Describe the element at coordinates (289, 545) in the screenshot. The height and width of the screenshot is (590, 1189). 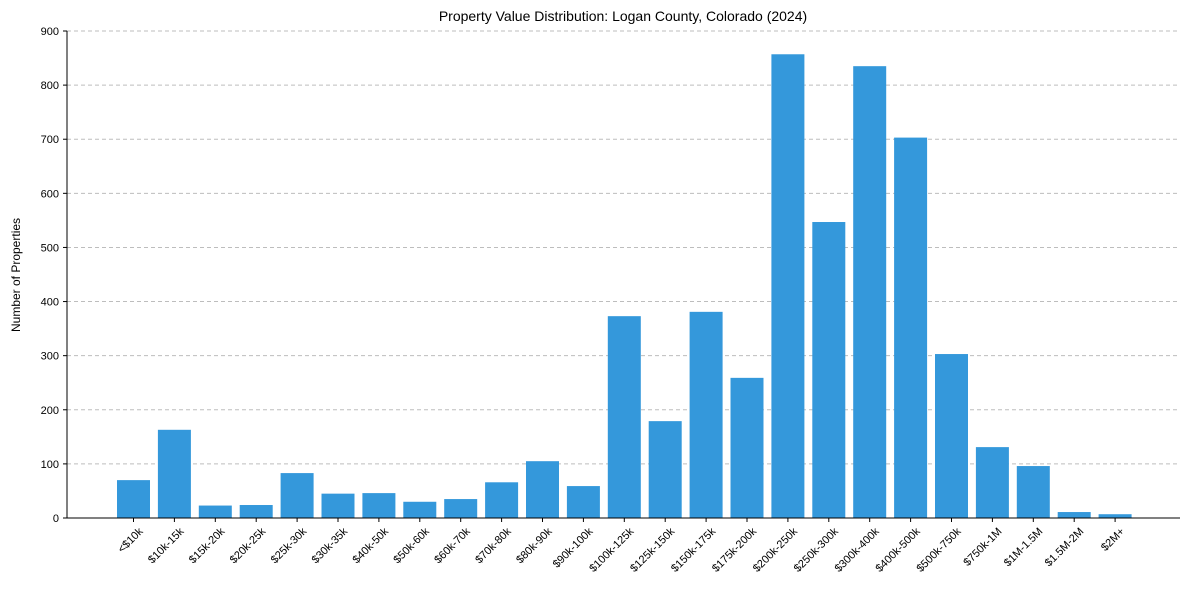
I see `x-tick-label: $25k-30k` at that location.